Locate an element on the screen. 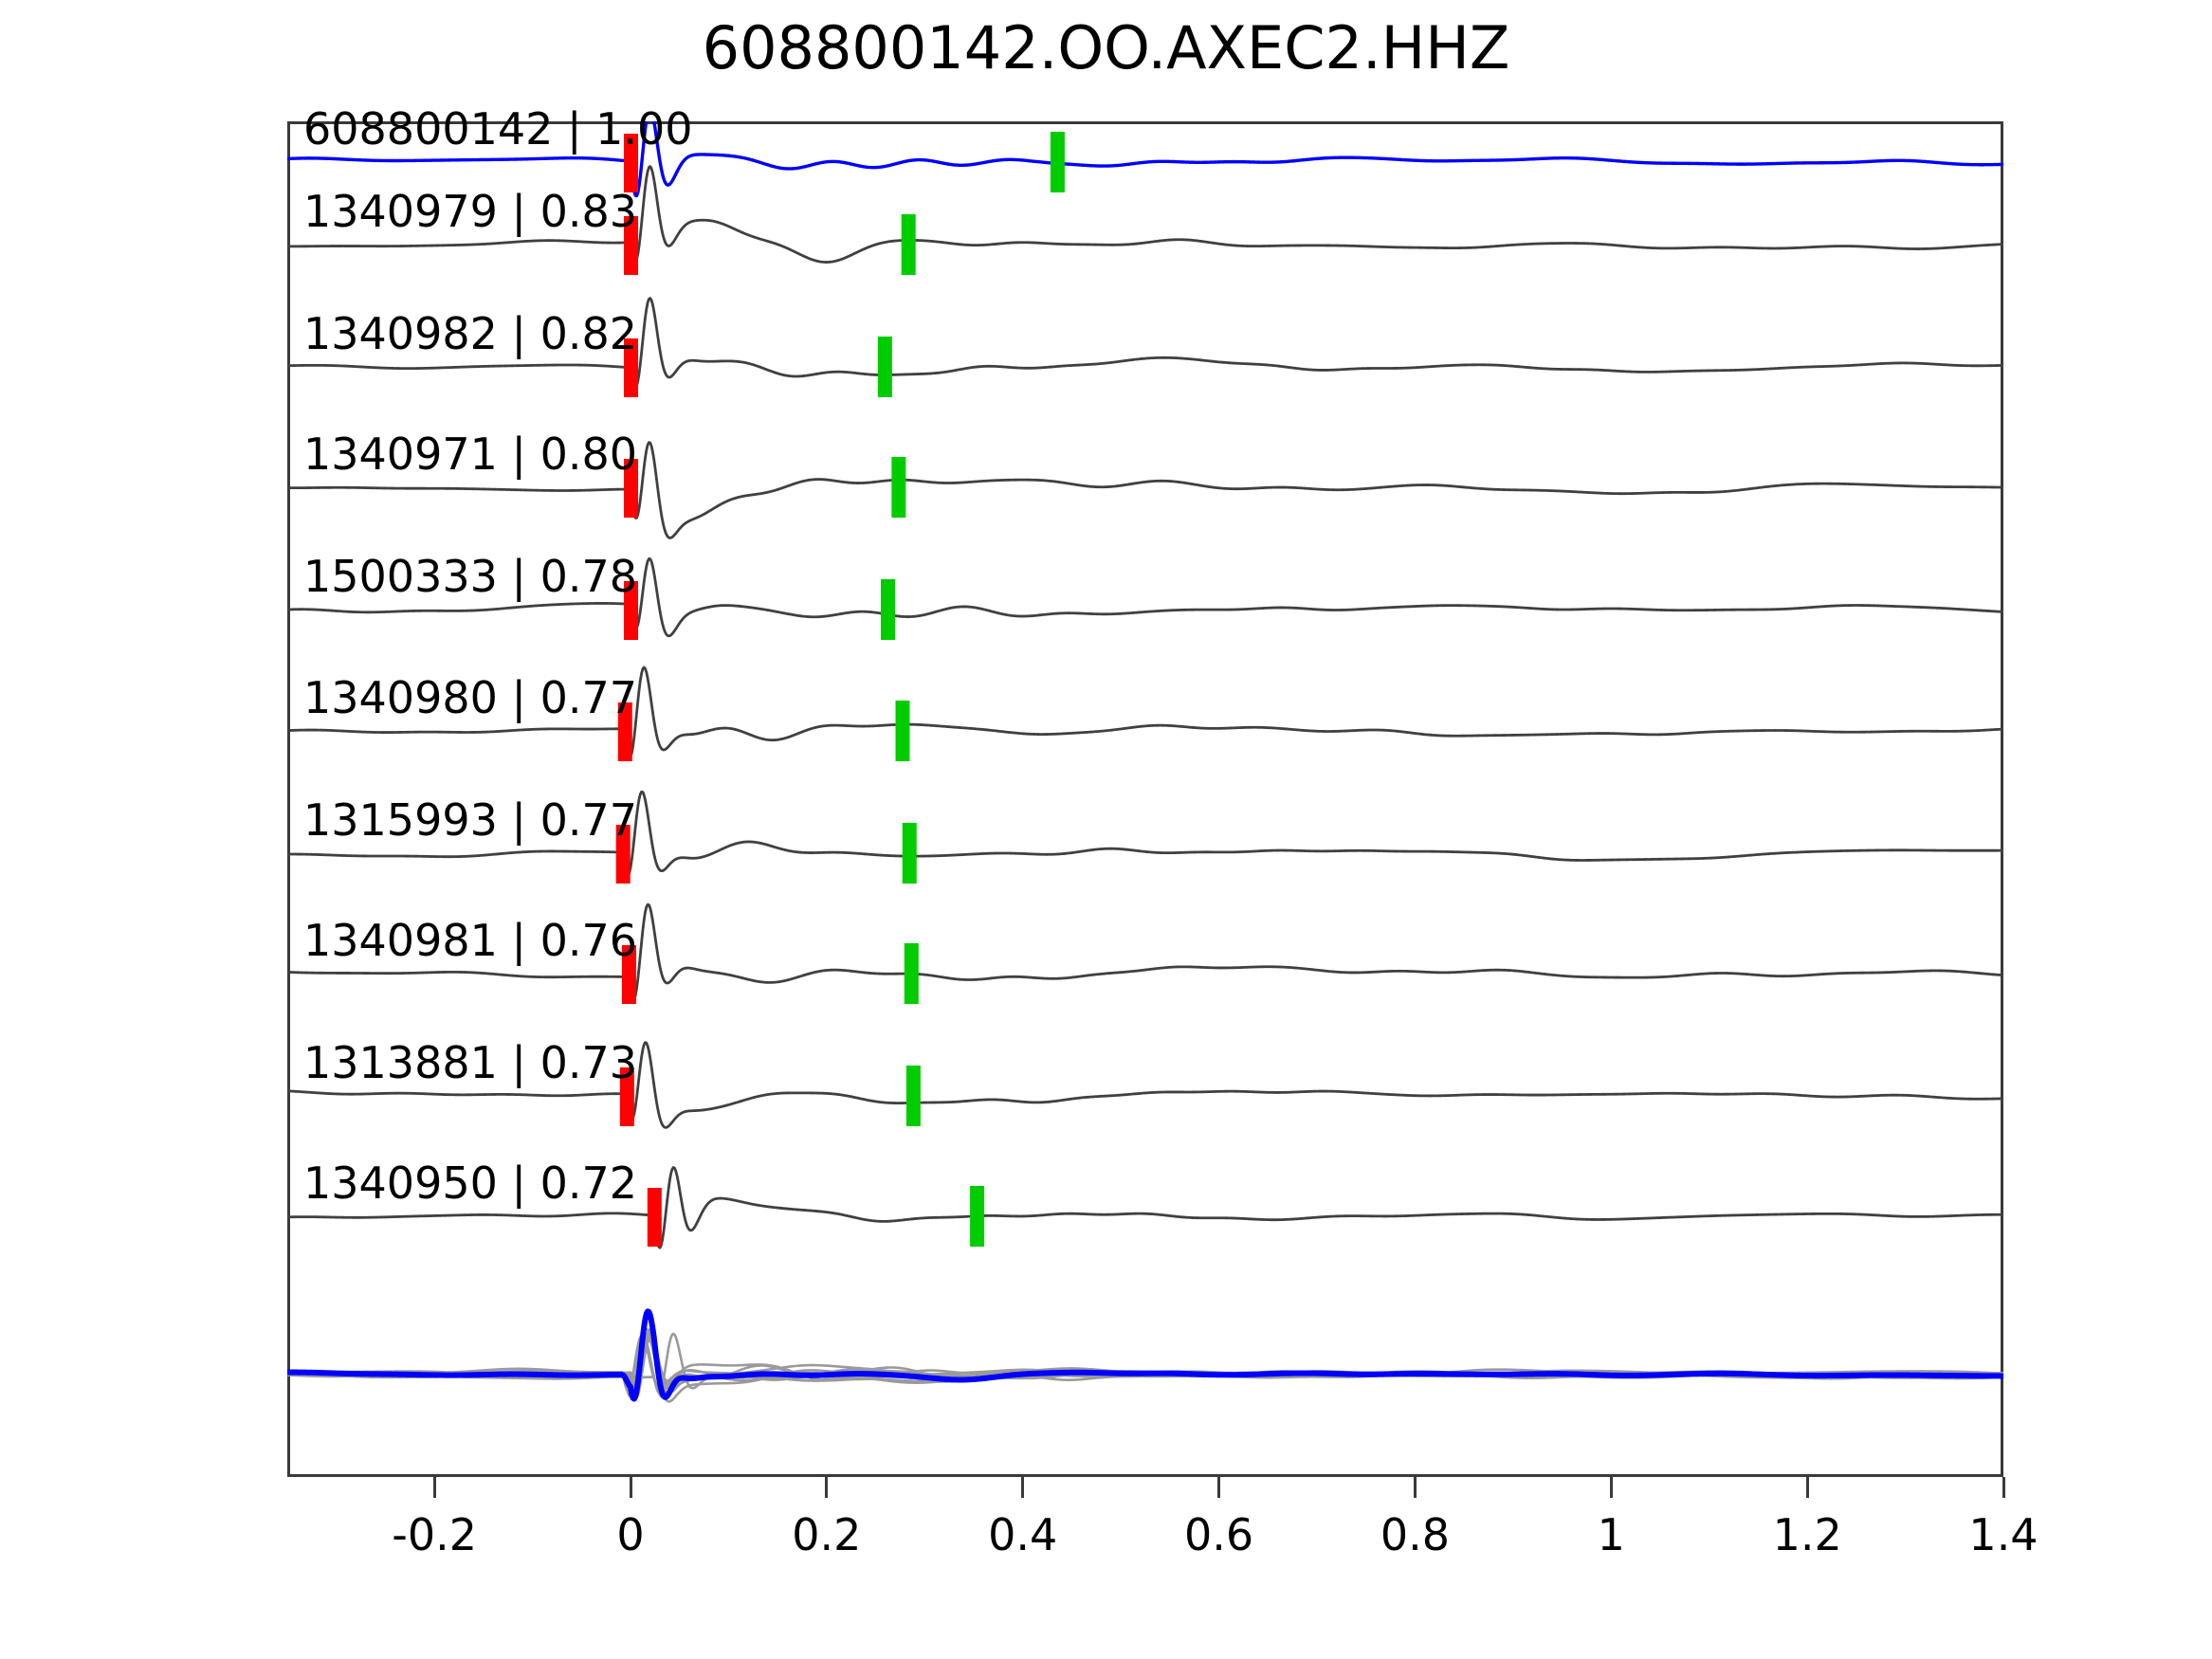 The height and width of the screenshot is (1659, 2212). trace-label: 1340979 | 0.83 is located at coordinates (470, 211).